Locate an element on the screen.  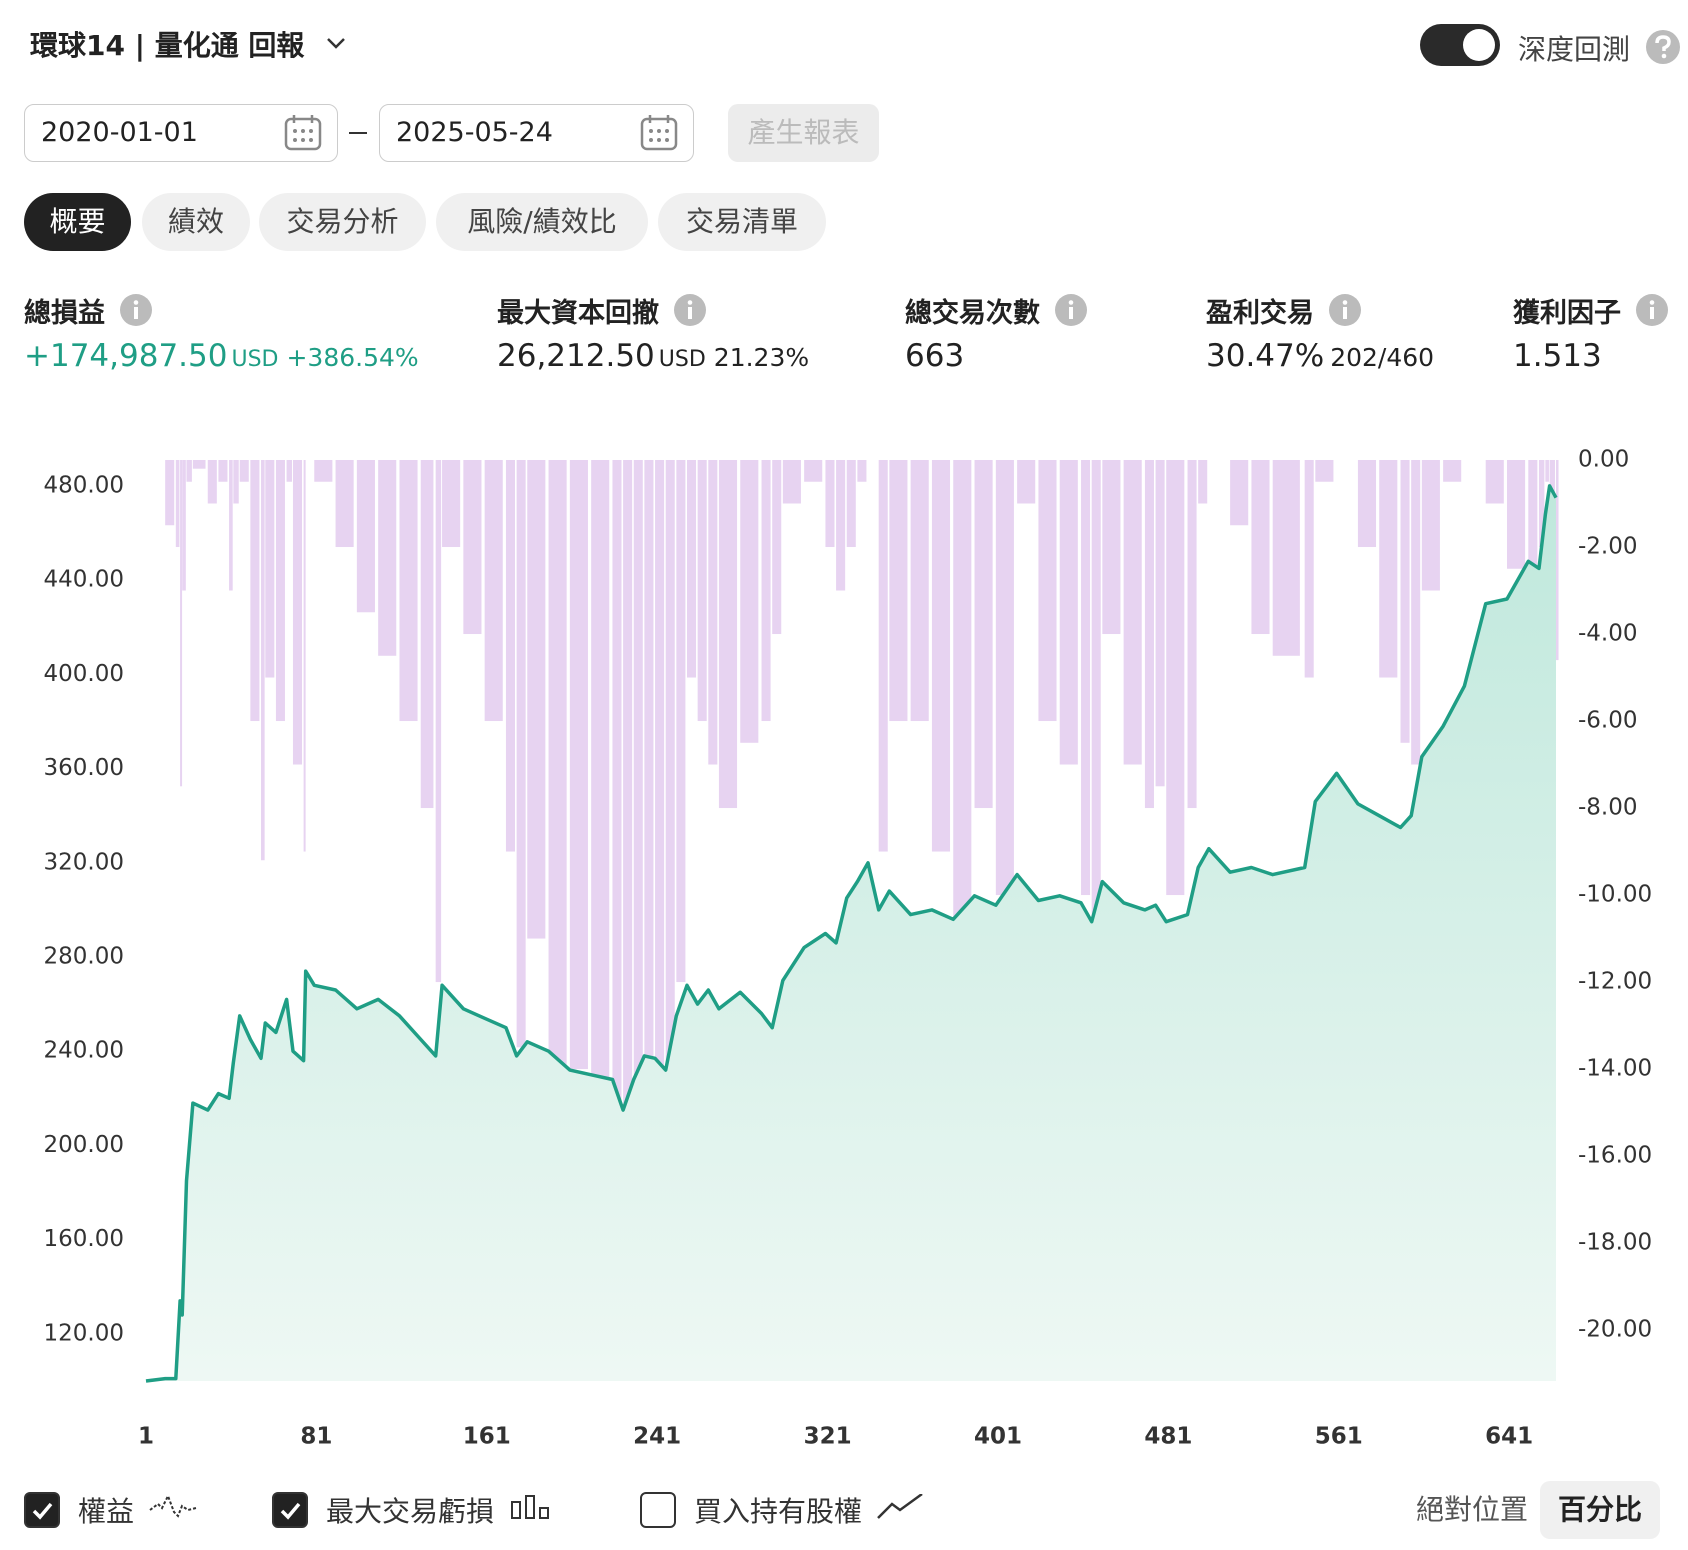
y2-tick-label: -2.00 is located at coordinates (1608, 547).